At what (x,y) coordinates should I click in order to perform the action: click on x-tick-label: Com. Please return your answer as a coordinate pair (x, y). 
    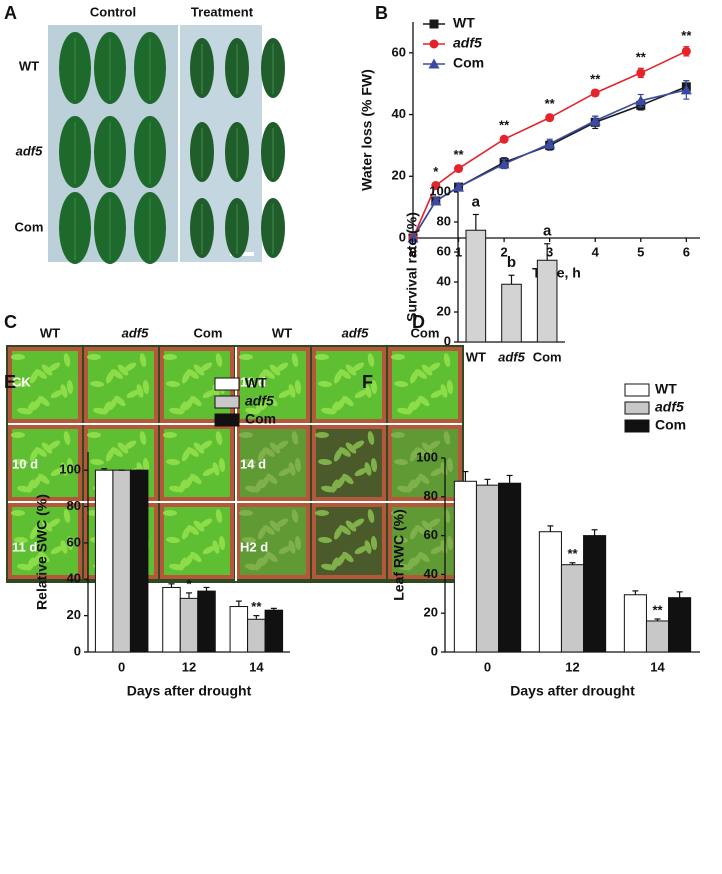
    Looking at the image, I should click on (547, 356).